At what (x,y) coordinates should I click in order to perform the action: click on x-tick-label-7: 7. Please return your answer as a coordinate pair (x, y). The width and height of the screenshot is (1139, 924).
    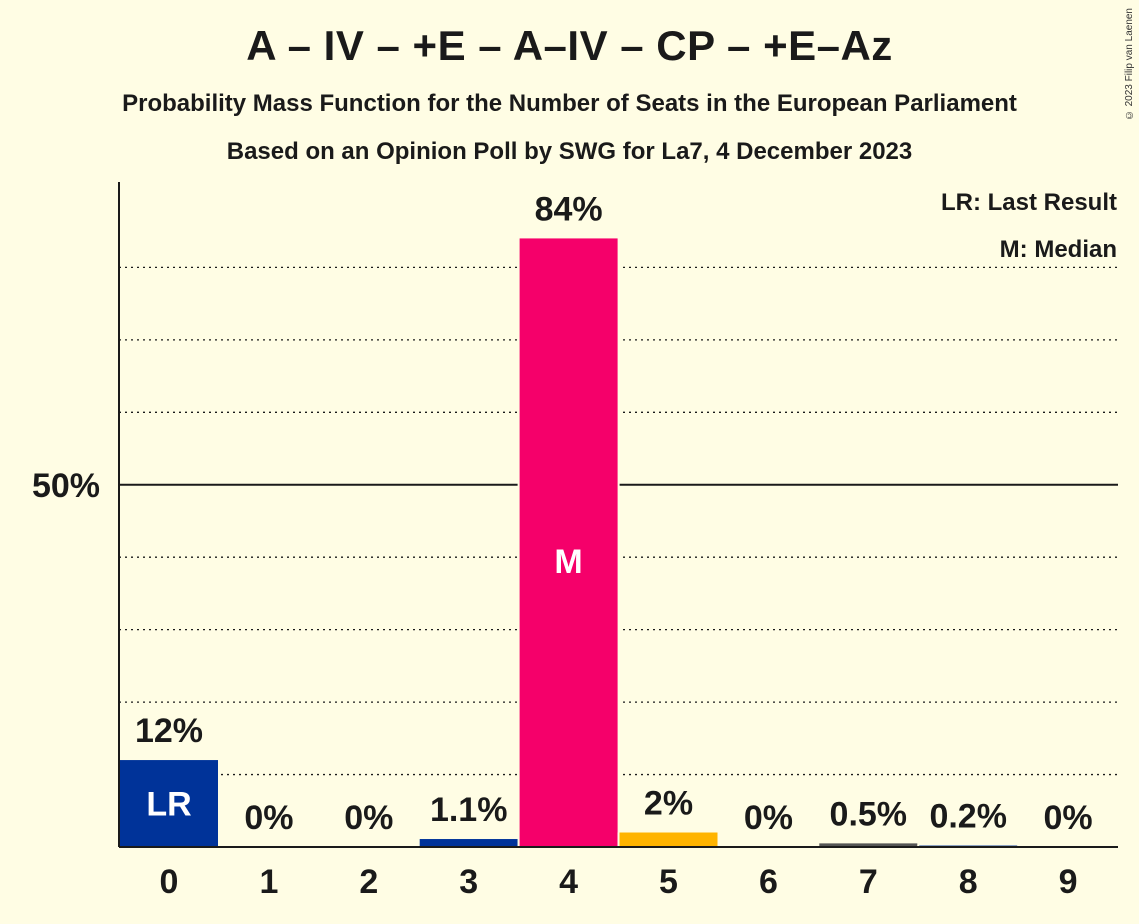
    Looking at the image, I should click on (868, 882).